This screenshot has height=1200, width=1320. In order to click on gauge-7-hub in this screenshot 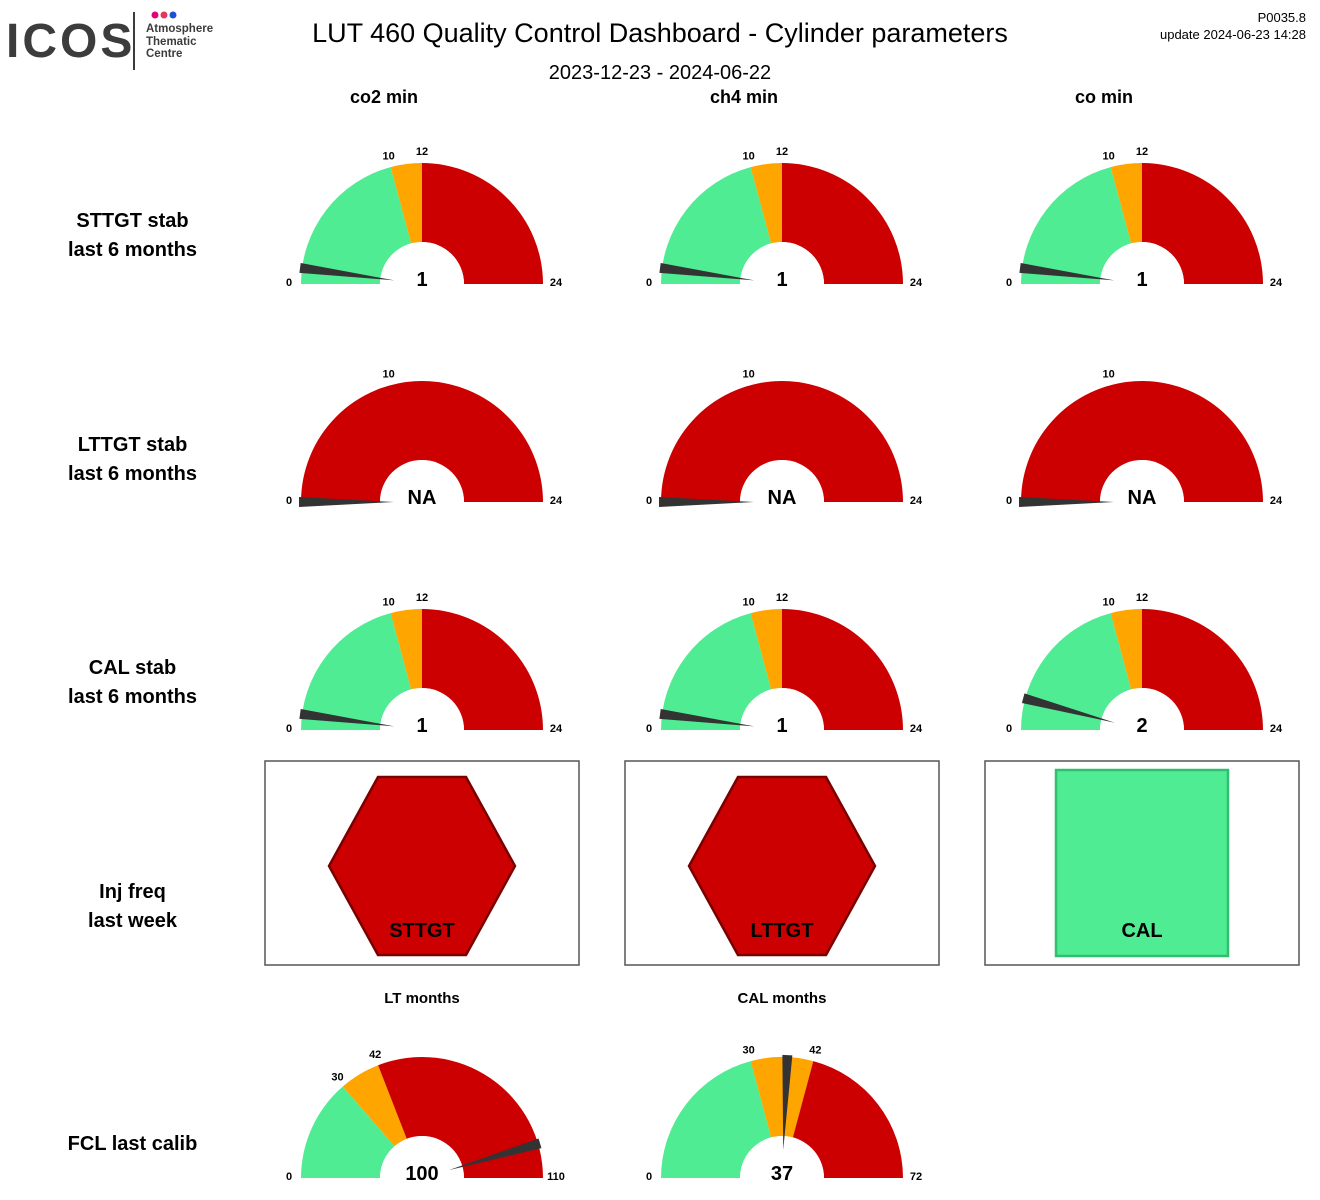, I will do `click(782, 709)`.